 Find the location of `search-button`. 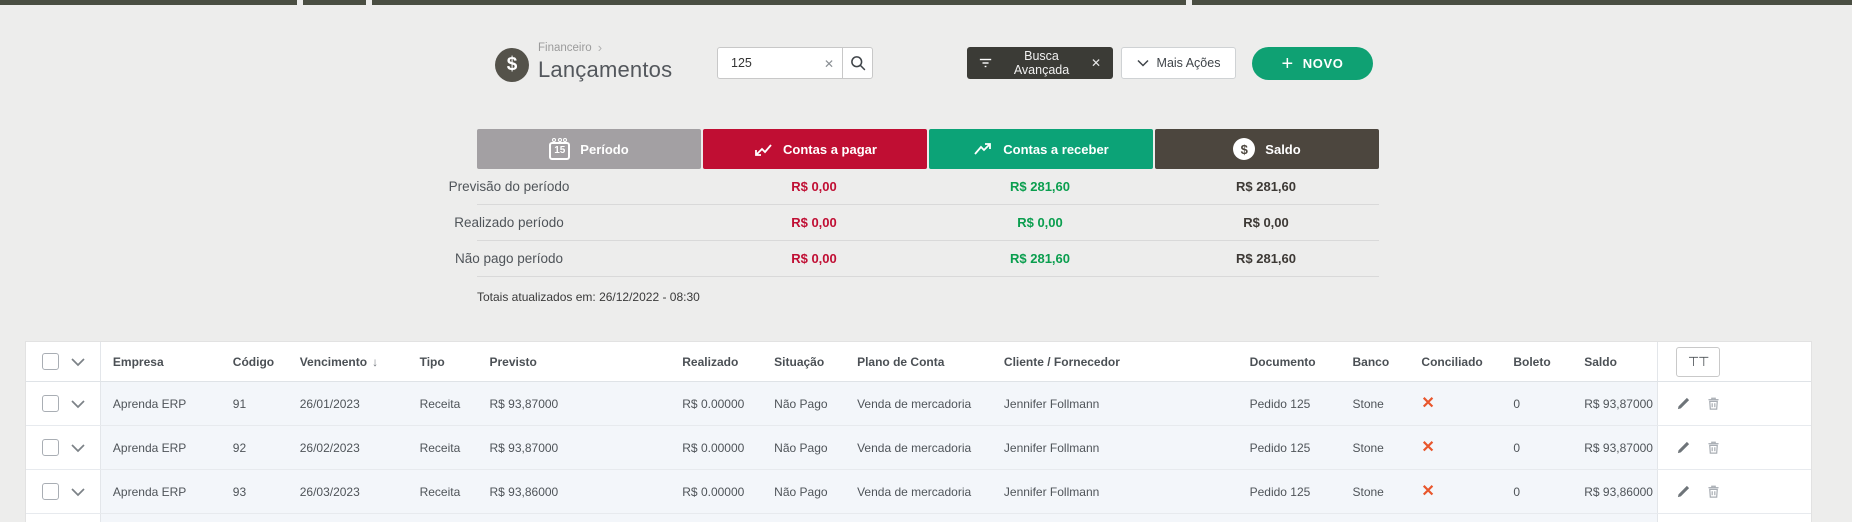

search-button is located at coordinates (857, 63).